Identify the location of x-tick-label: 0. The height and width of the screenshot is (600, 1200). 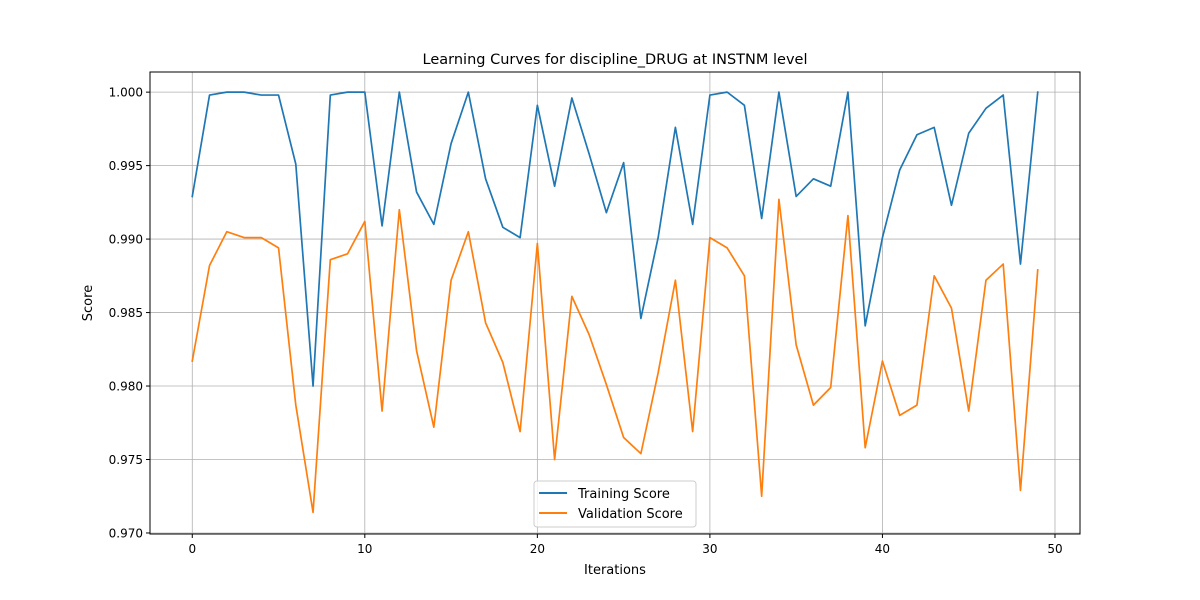
(192, 549).